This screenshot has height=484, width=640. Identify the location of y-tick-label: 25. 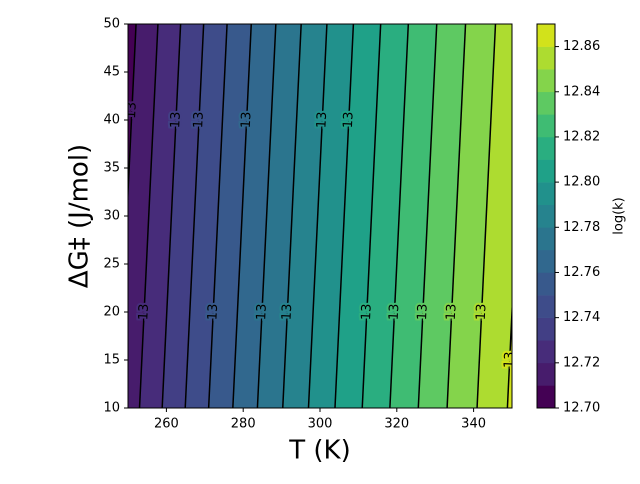
(111, 264).